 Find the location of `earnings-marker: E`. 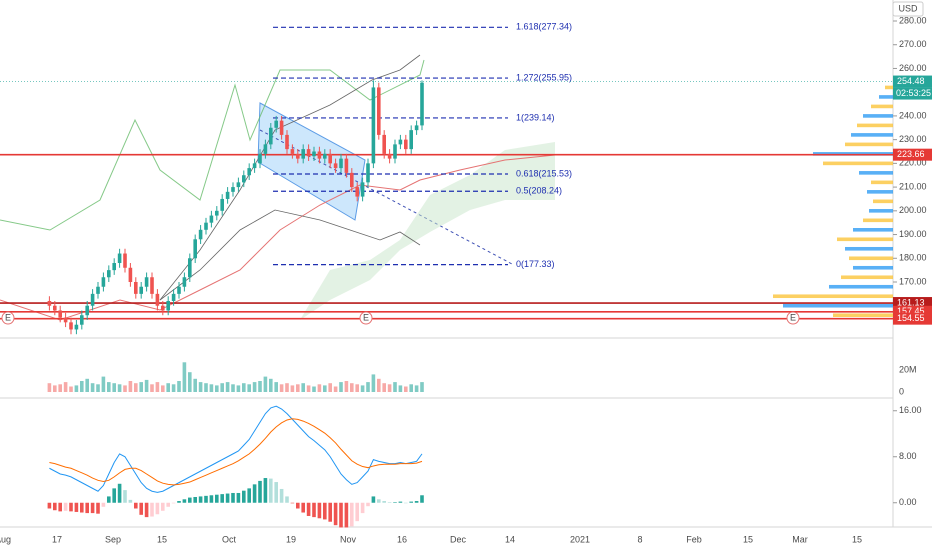

earnings-marker: E is located at coordinates (8, 317).